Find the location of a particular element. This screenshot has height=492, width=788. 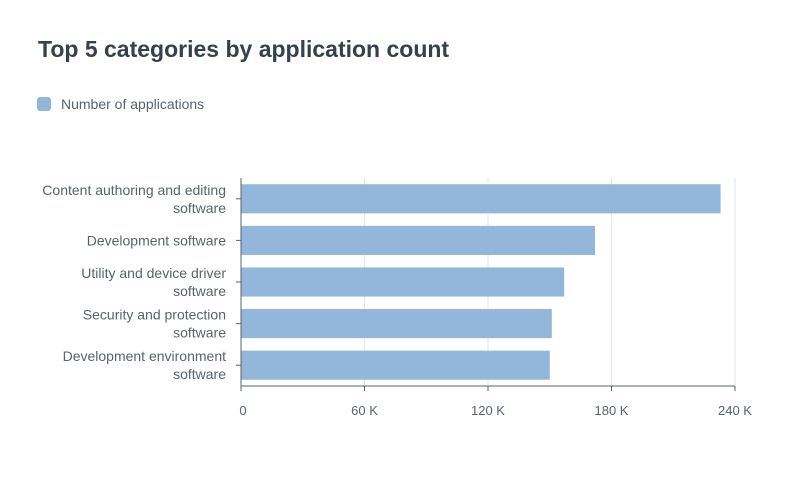

legend-swatch is located at coordinates (44, 104).